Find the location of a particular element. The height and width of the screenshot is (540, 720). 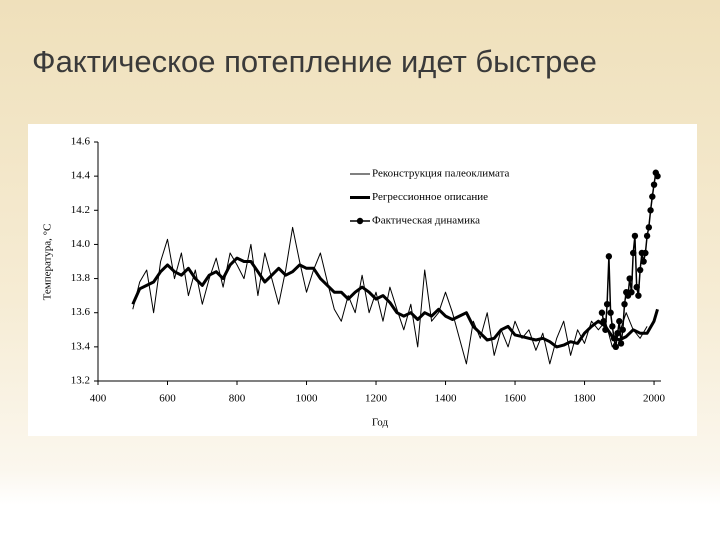

legend-label: Реконструкция палеоклимата is located at coordinates (441, 174).